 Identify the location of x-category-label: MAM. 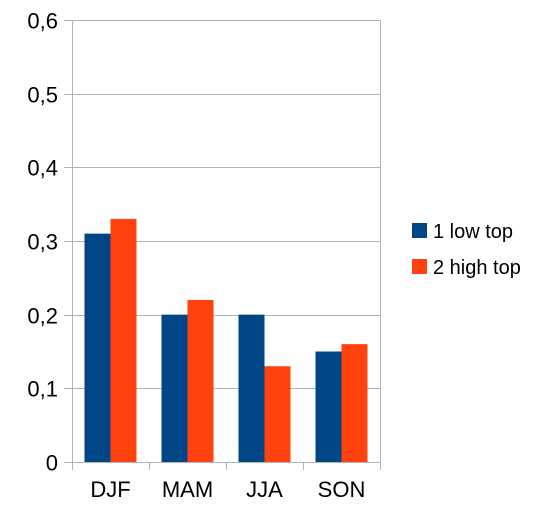
(187, 489).